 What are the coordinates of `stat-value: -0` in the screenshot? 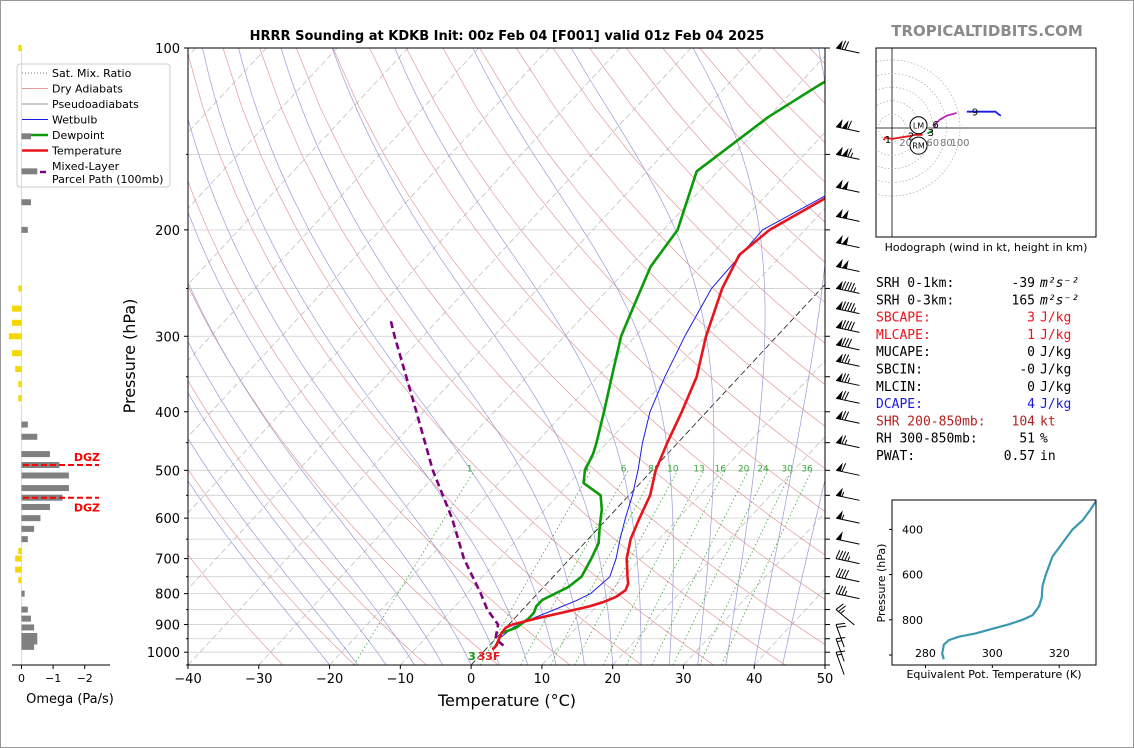 It's located at (1027, 370).